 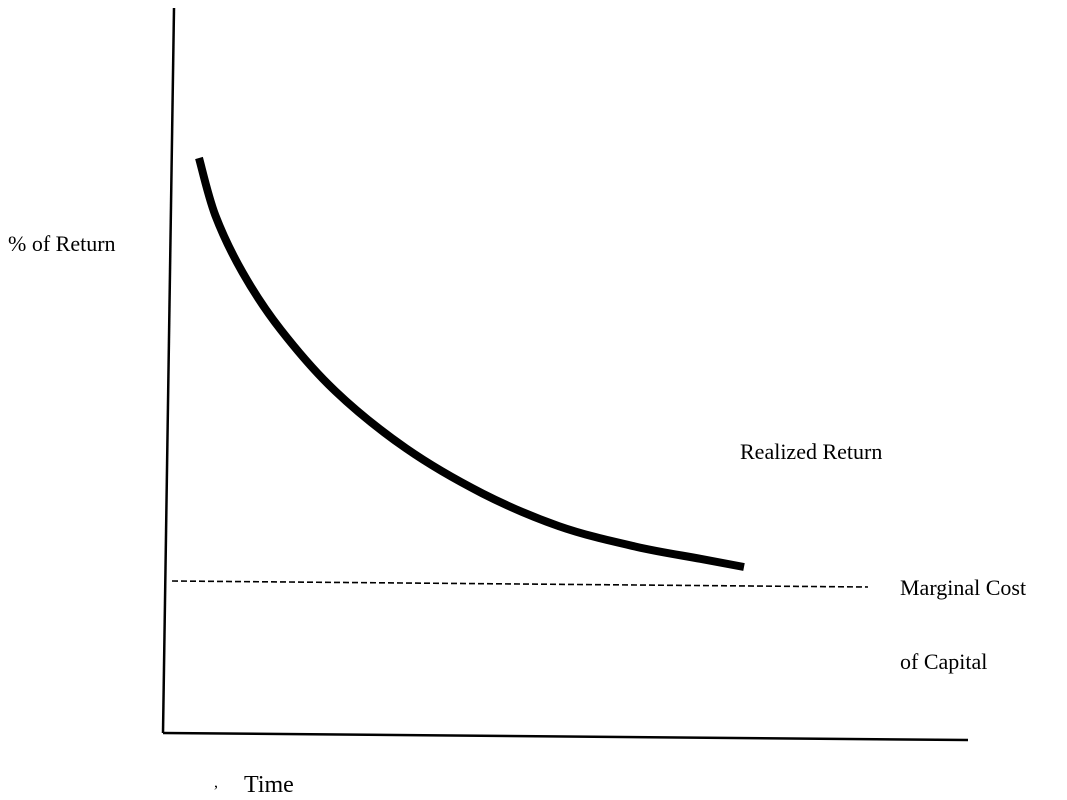 What do you see at coordinates (811, 451) in the screenshot?
I see `realized-return-label: Realized Return` at bounding box center [811, 451].